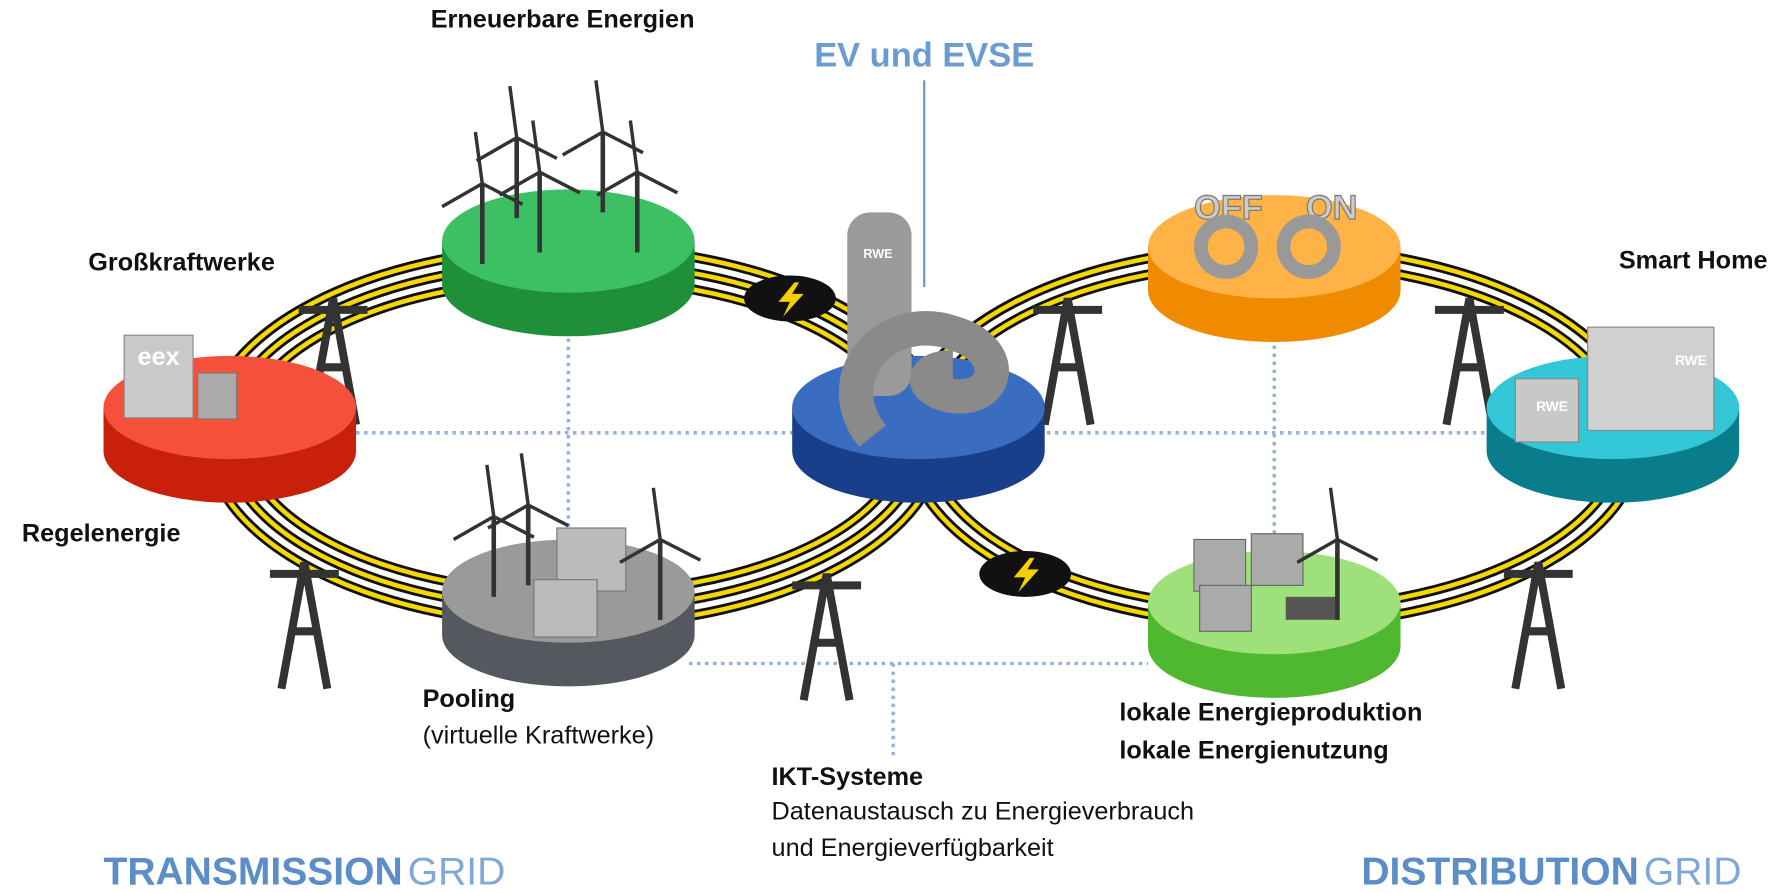 This screenshot has height=893, width=1791. What do you see at coordinates (1311, 608) in the screenshot?
I see `solar-panels` at bounding box center [1311, 608].